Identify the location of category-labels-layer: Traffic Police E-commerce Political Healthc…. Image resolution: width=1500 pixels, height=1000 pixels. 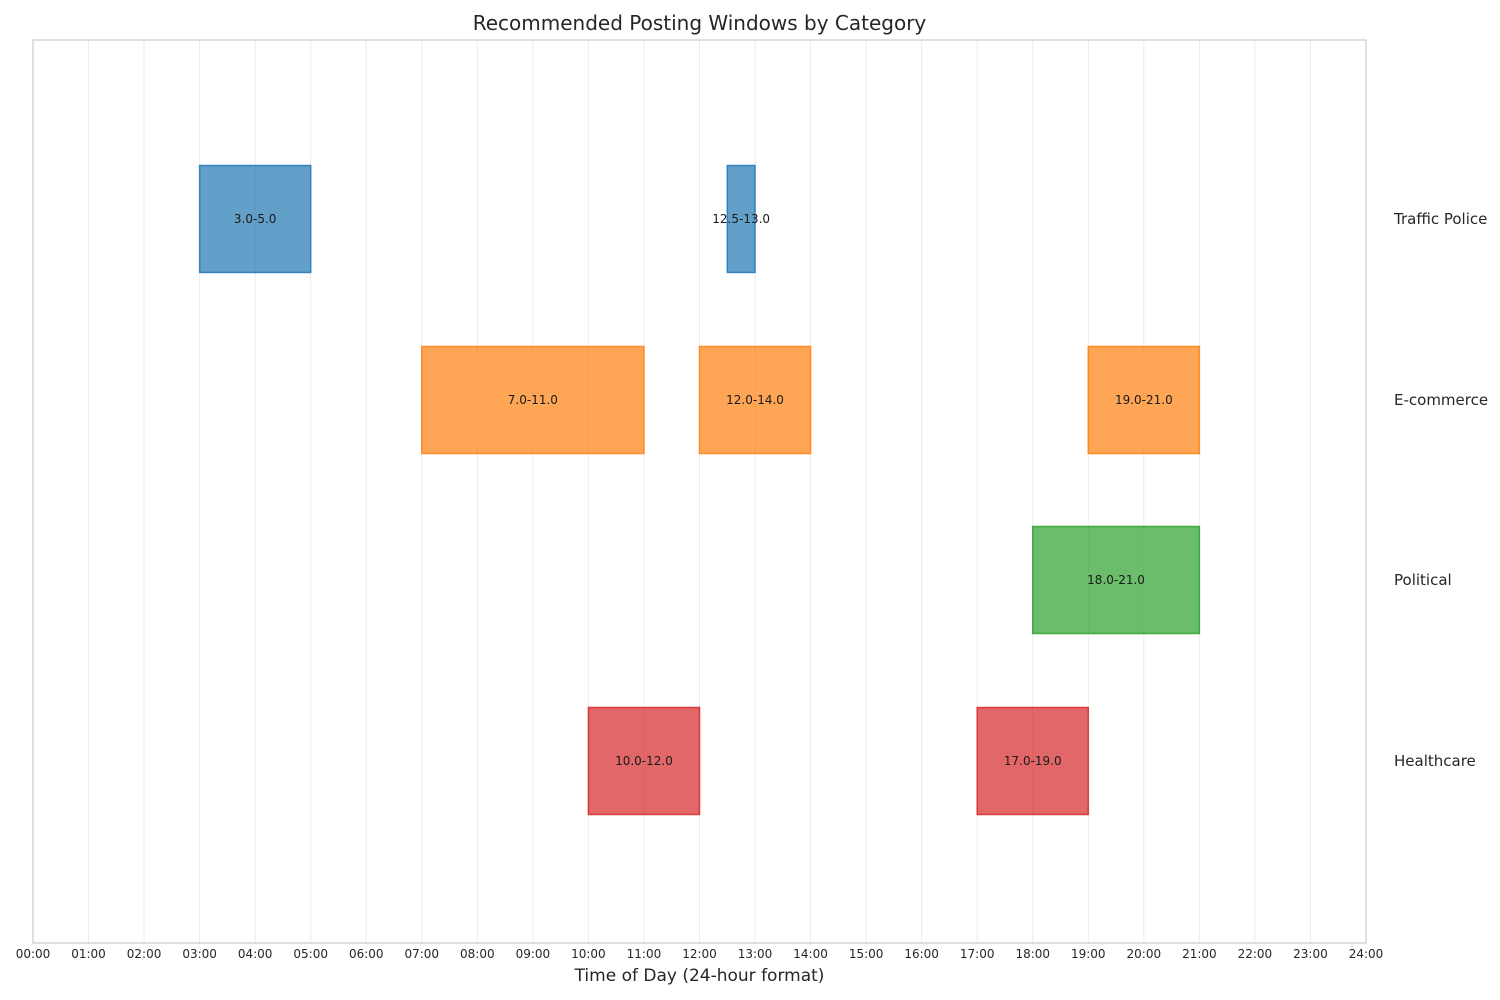
(1440, 490).